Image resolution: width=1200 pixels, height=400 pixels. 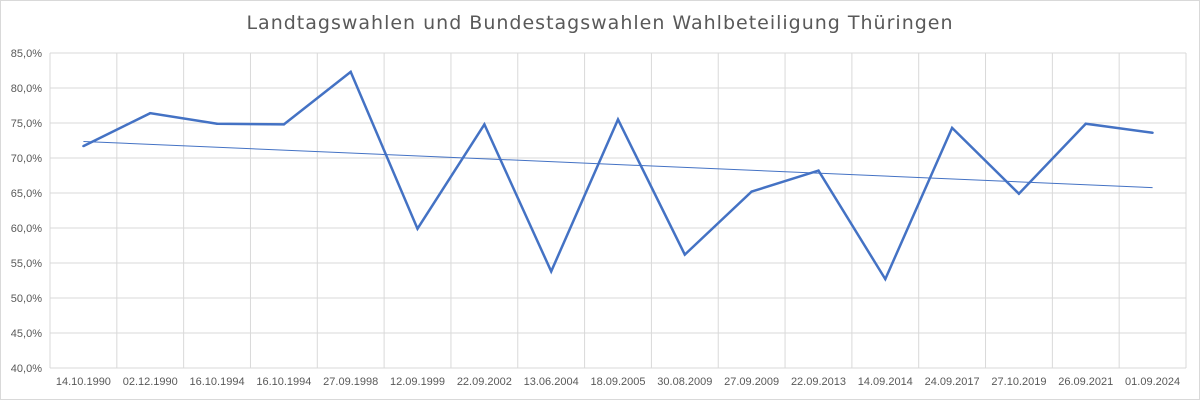 I want to click on x-tick-label: 01.09.2024, so click(x=1152, y=382).